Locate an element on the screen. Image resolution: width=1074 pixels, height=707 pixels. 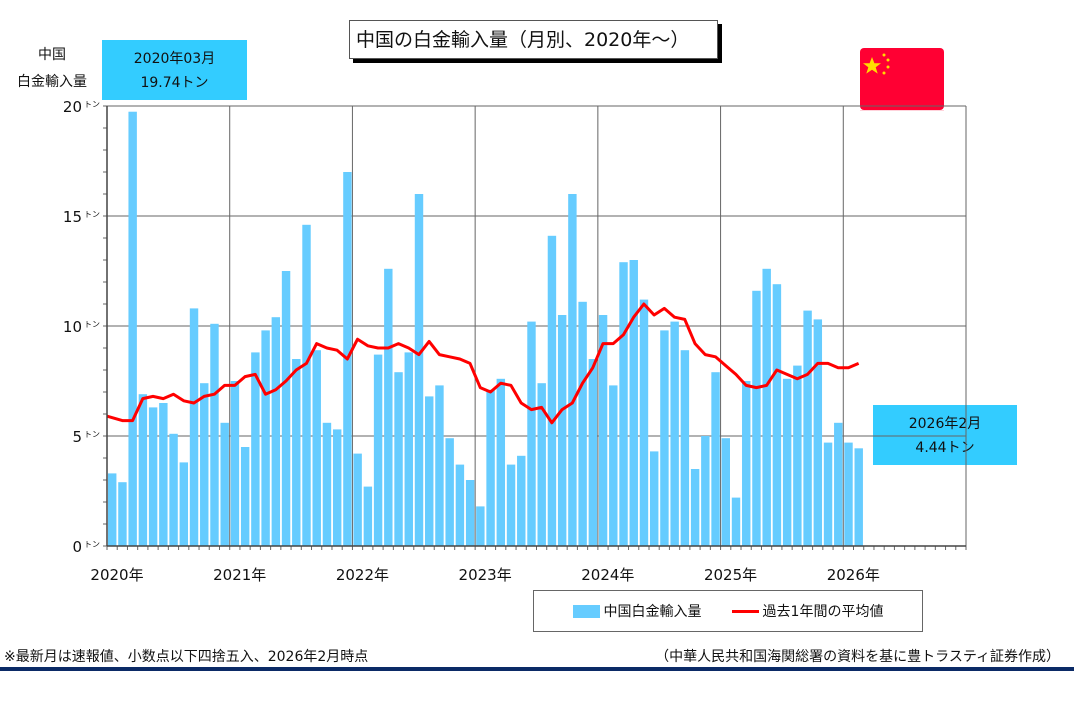
y-axis-label-line2: 白金輸入量 is located at coordinates (52, 82).